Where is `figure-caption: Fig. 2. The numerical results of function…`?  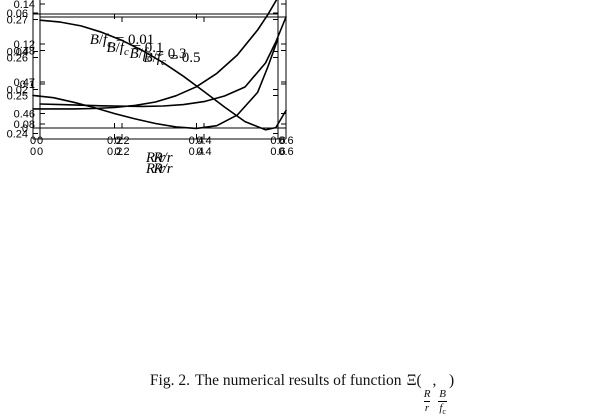
figure-caption: Fig. 2. The numerical results of function… is located at coordinates (302, 394).